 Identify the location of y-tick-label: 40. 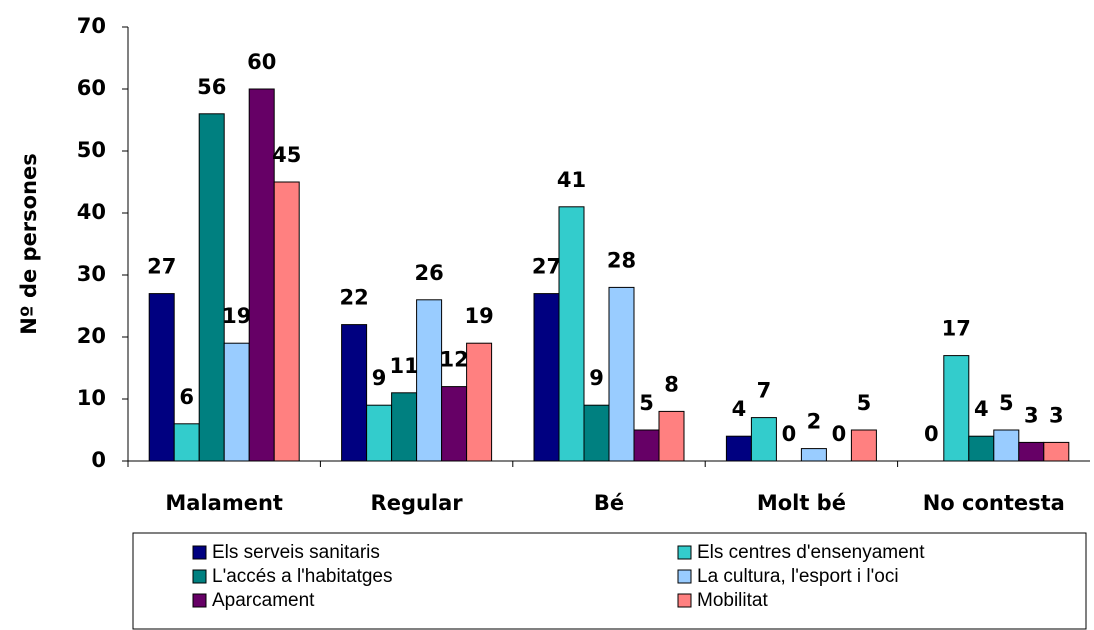
(91, 212).